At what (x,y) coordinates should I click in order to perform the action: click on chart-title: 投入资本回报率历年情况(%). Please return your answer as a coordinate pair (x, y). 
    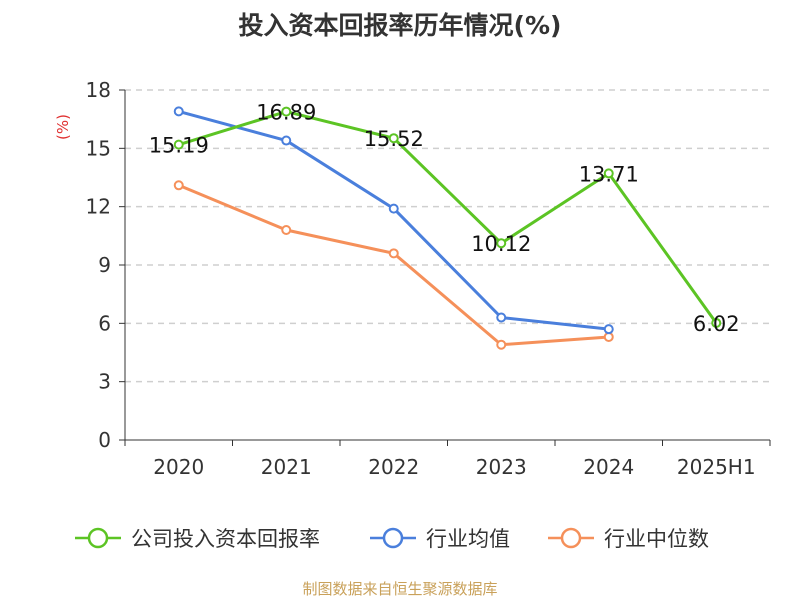
    Looking at the image, I should click on (400, 25).